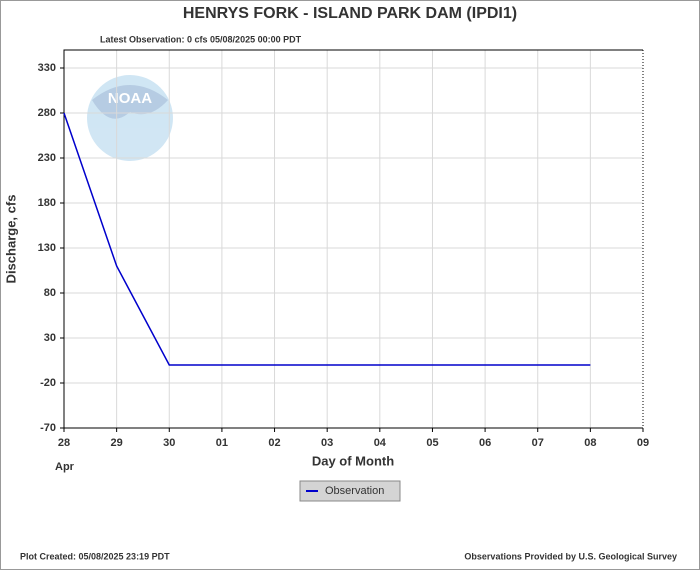 Image resolution: width=700 pixels, height=570 pixels. Describe the element at coordinates (64, 443) in the screenshot. I see `x-tick-label: 28` at that location.